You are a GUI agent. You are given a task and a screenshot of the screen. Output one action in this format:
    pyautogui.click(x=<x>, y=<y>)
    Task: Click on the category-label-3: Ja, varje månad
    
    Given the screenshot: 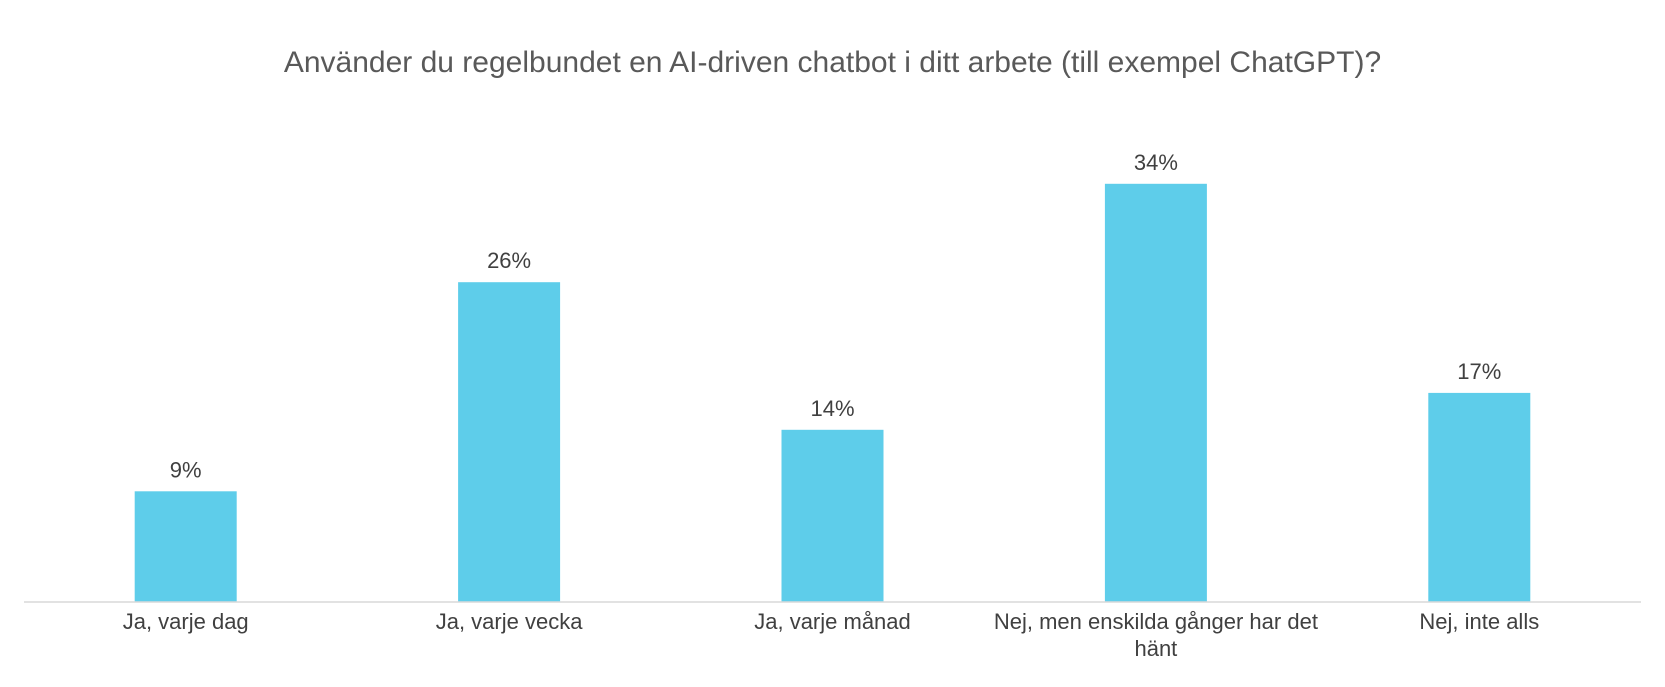 What is the action you would take?
    pyautogui.click(x=832, y=621)
    